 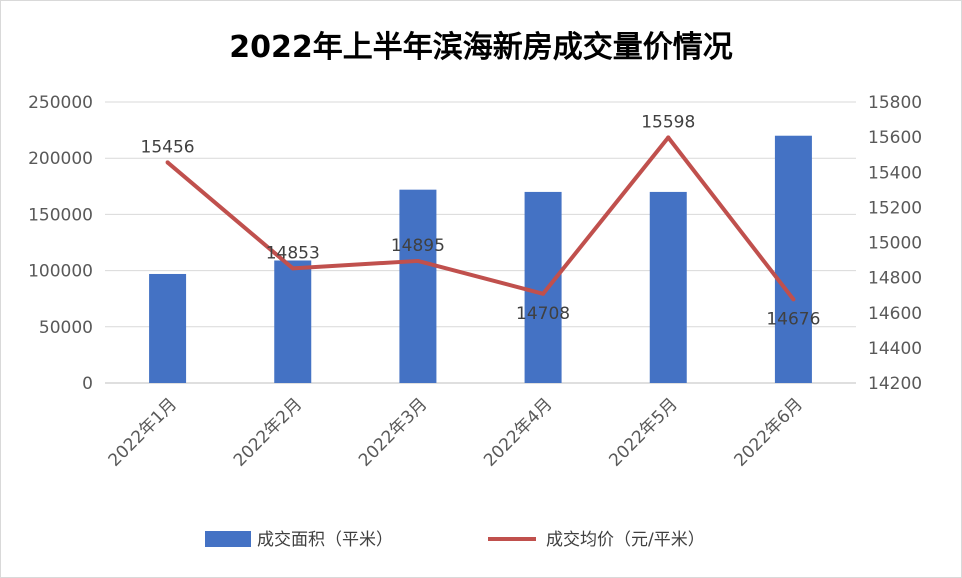 What do you see at coordinates (543, 314) in the screenshot?
I see `line-data-label: 14708` at bounding box center [543, 314].